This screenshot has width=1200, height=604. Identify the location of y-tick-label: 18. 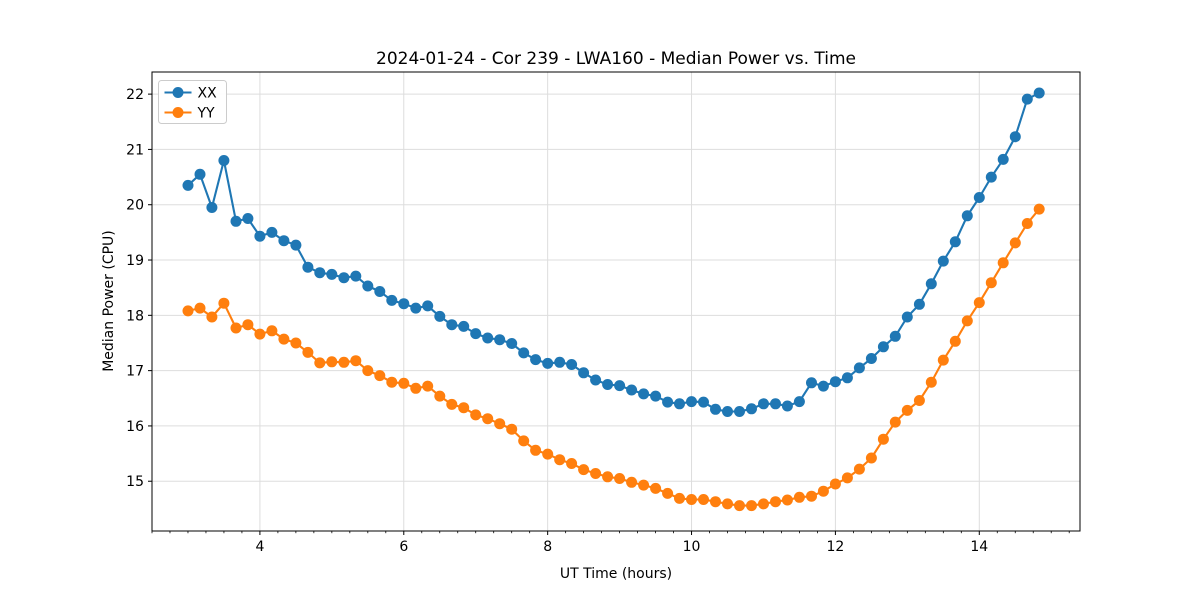
(135, 316).